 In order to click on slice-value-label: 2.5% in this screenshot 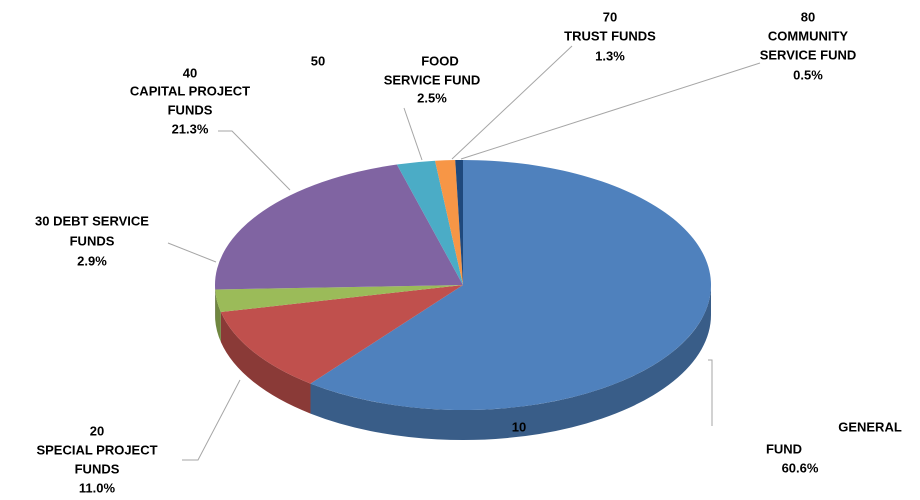, I will do `click(432, 97)`.